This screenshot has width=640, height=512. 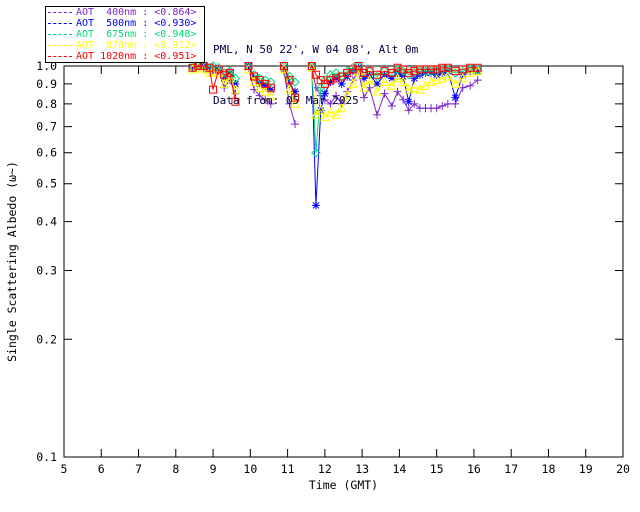 I want to click on legend-line-sample-aot-675nm, so click(x=60, y=34).